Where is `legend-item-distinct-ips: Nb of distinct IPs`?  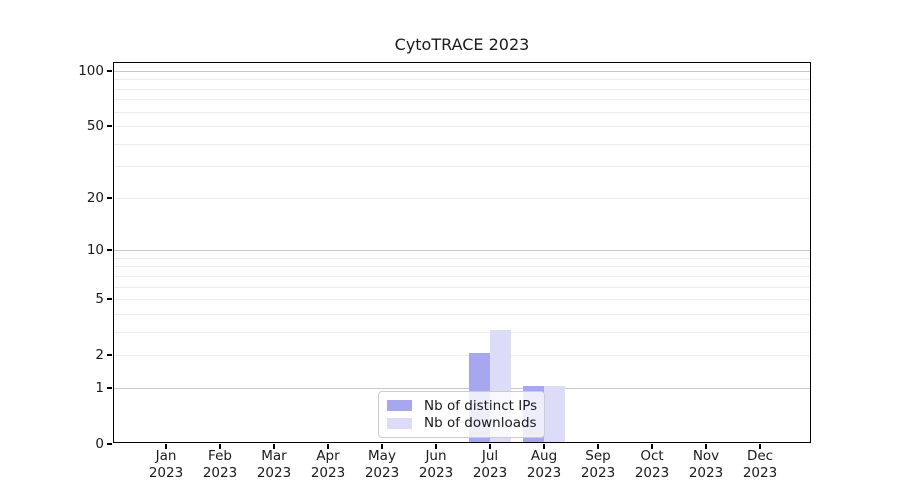 legend-item-distinct-ips: Nb of distinct IPs is located at coordinates (462, 405).